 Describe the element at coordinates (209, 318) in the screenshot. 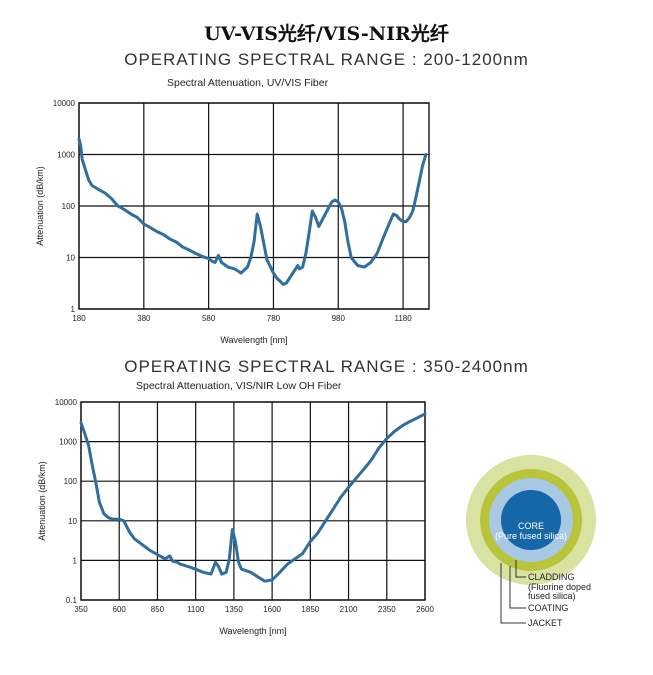

I see `uv-vis-x-tick-label: 580` at that location.